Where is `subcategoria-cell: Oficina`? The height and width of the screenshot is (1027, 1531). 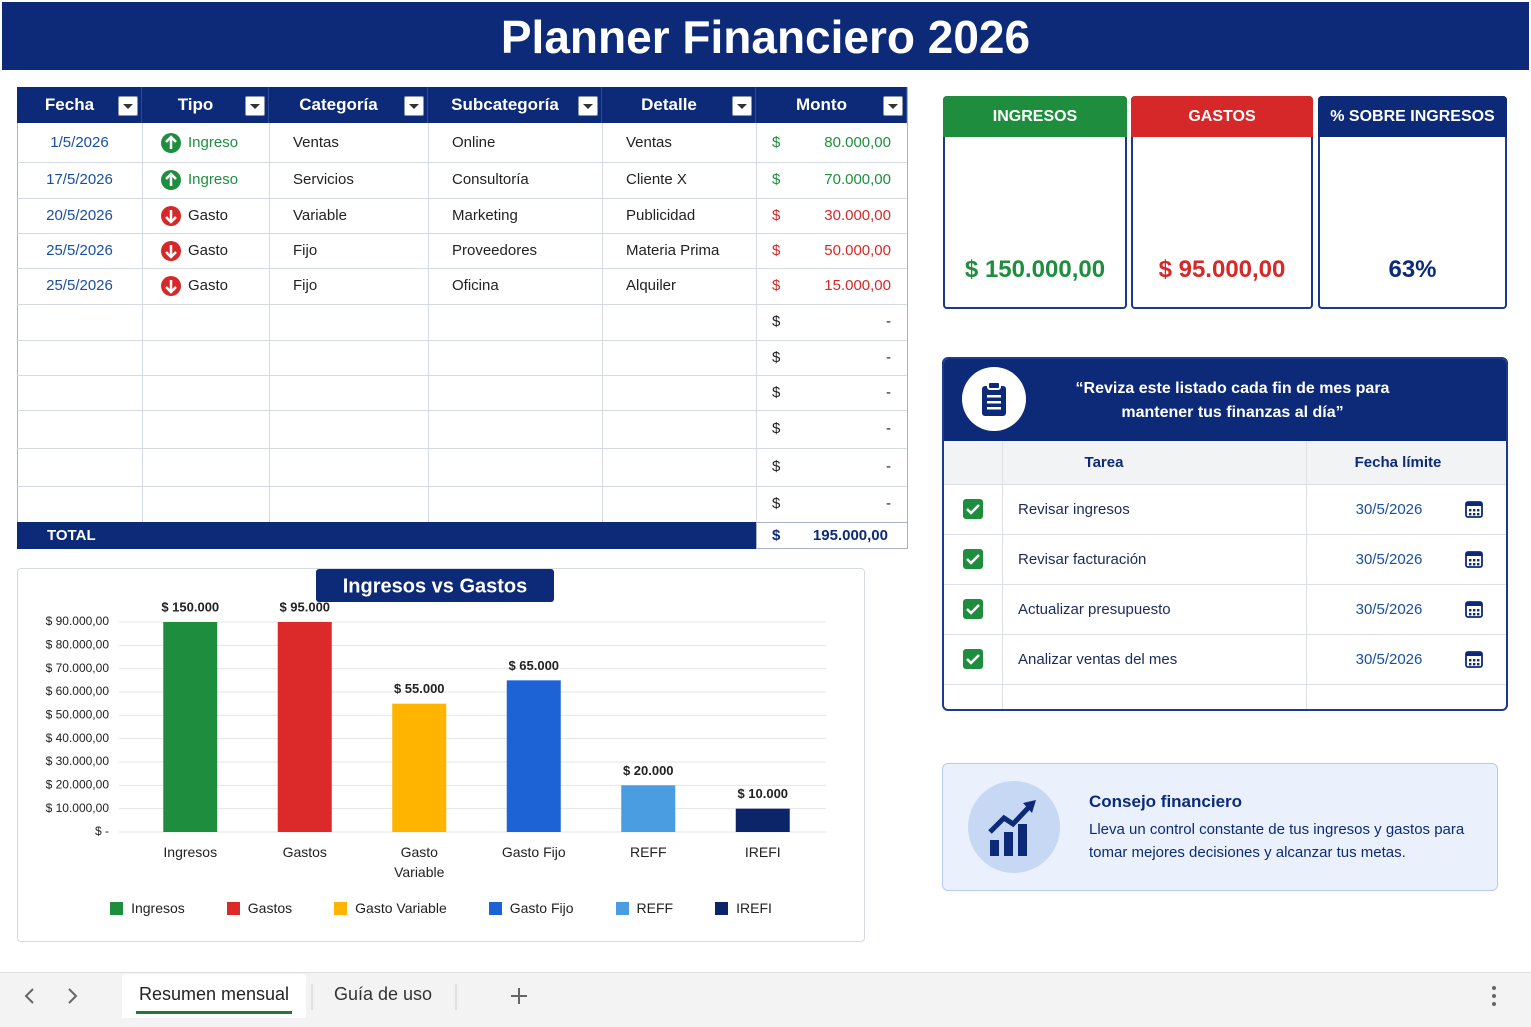
subcategoria-cell: Oficina is located at coordinates (475, 285).